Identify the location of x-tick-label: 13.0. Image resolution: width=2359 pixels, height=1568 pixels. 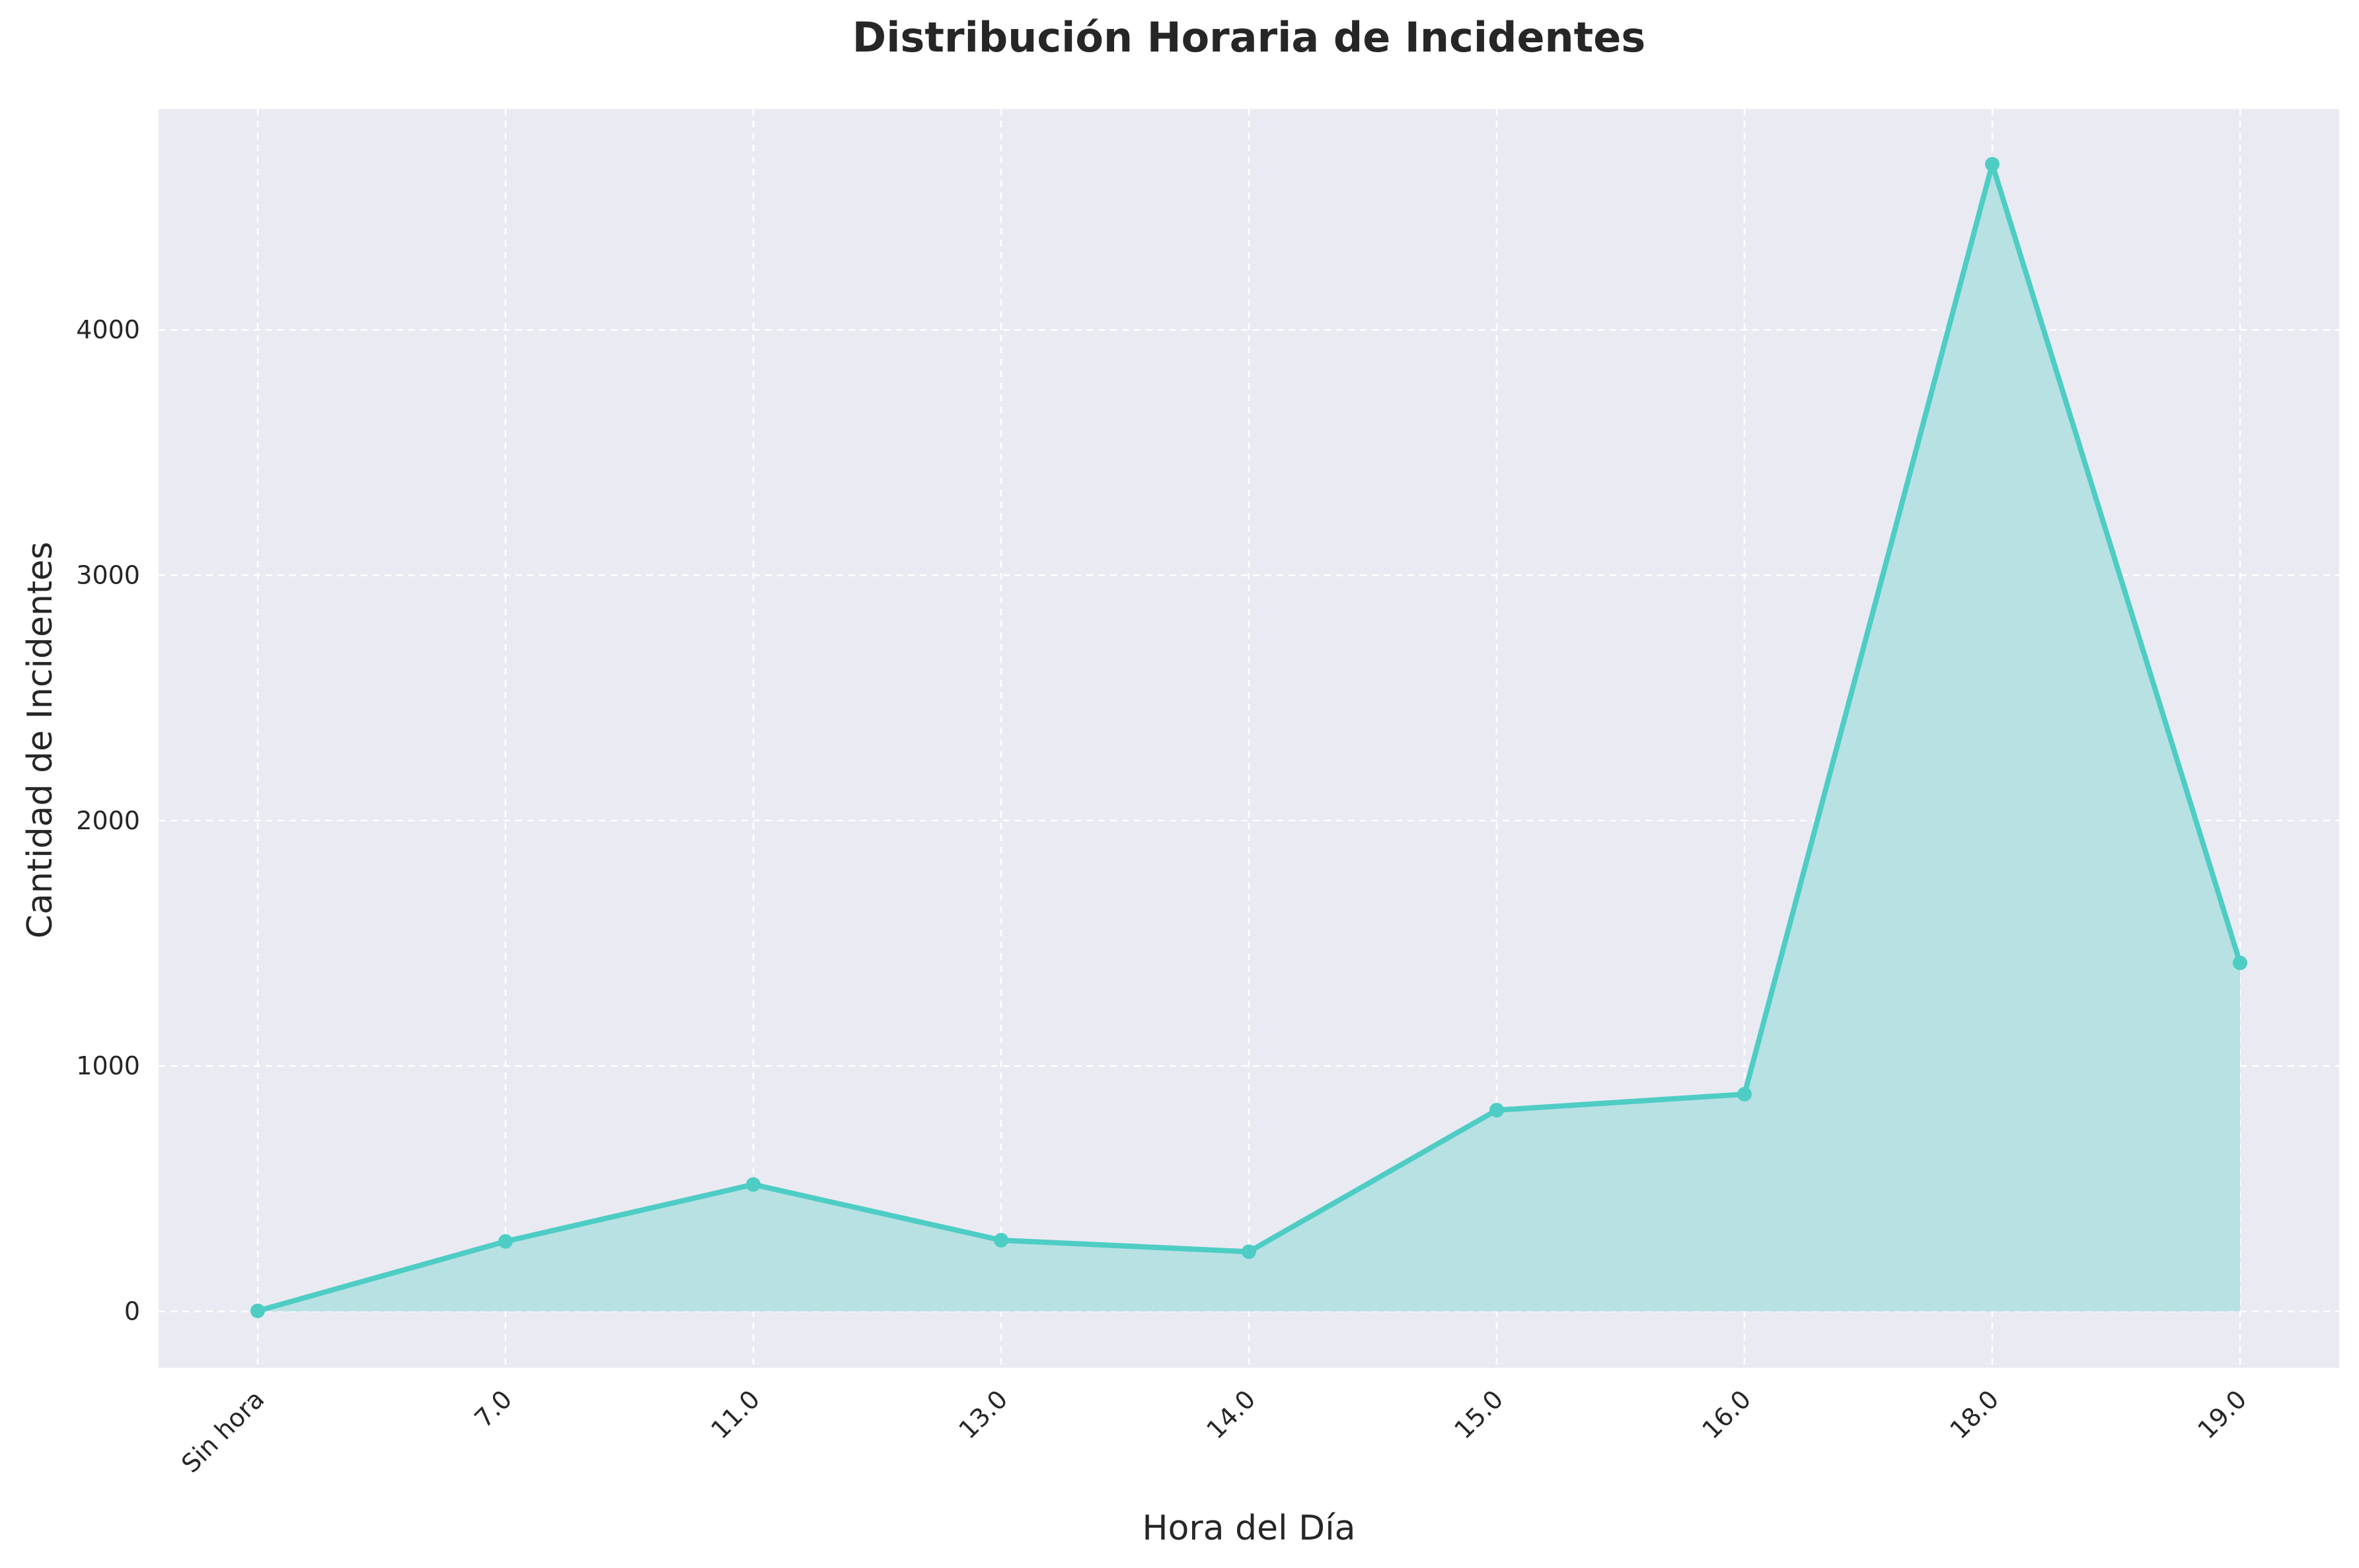
(983, 1414).